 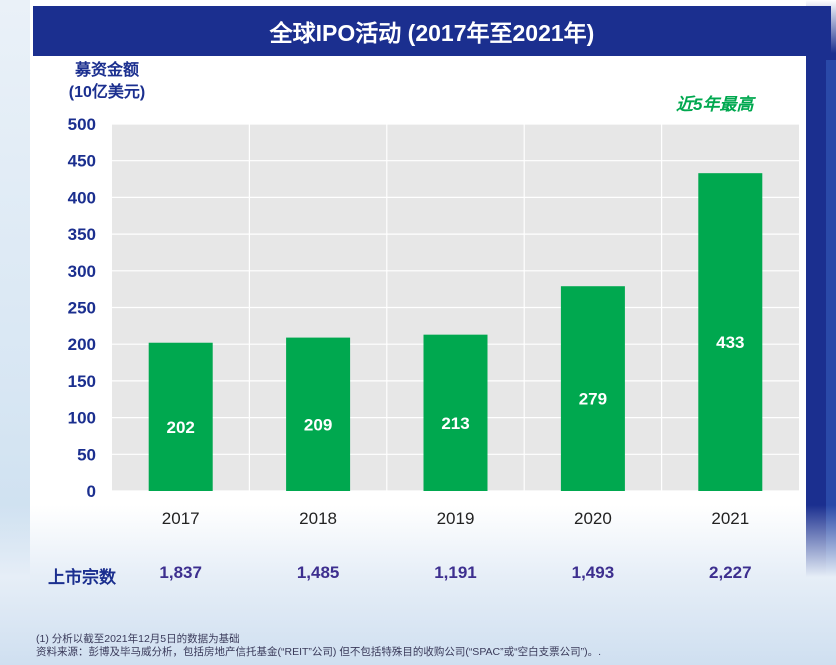 I want to click on background-right-strip, so click(x=831, y=360).